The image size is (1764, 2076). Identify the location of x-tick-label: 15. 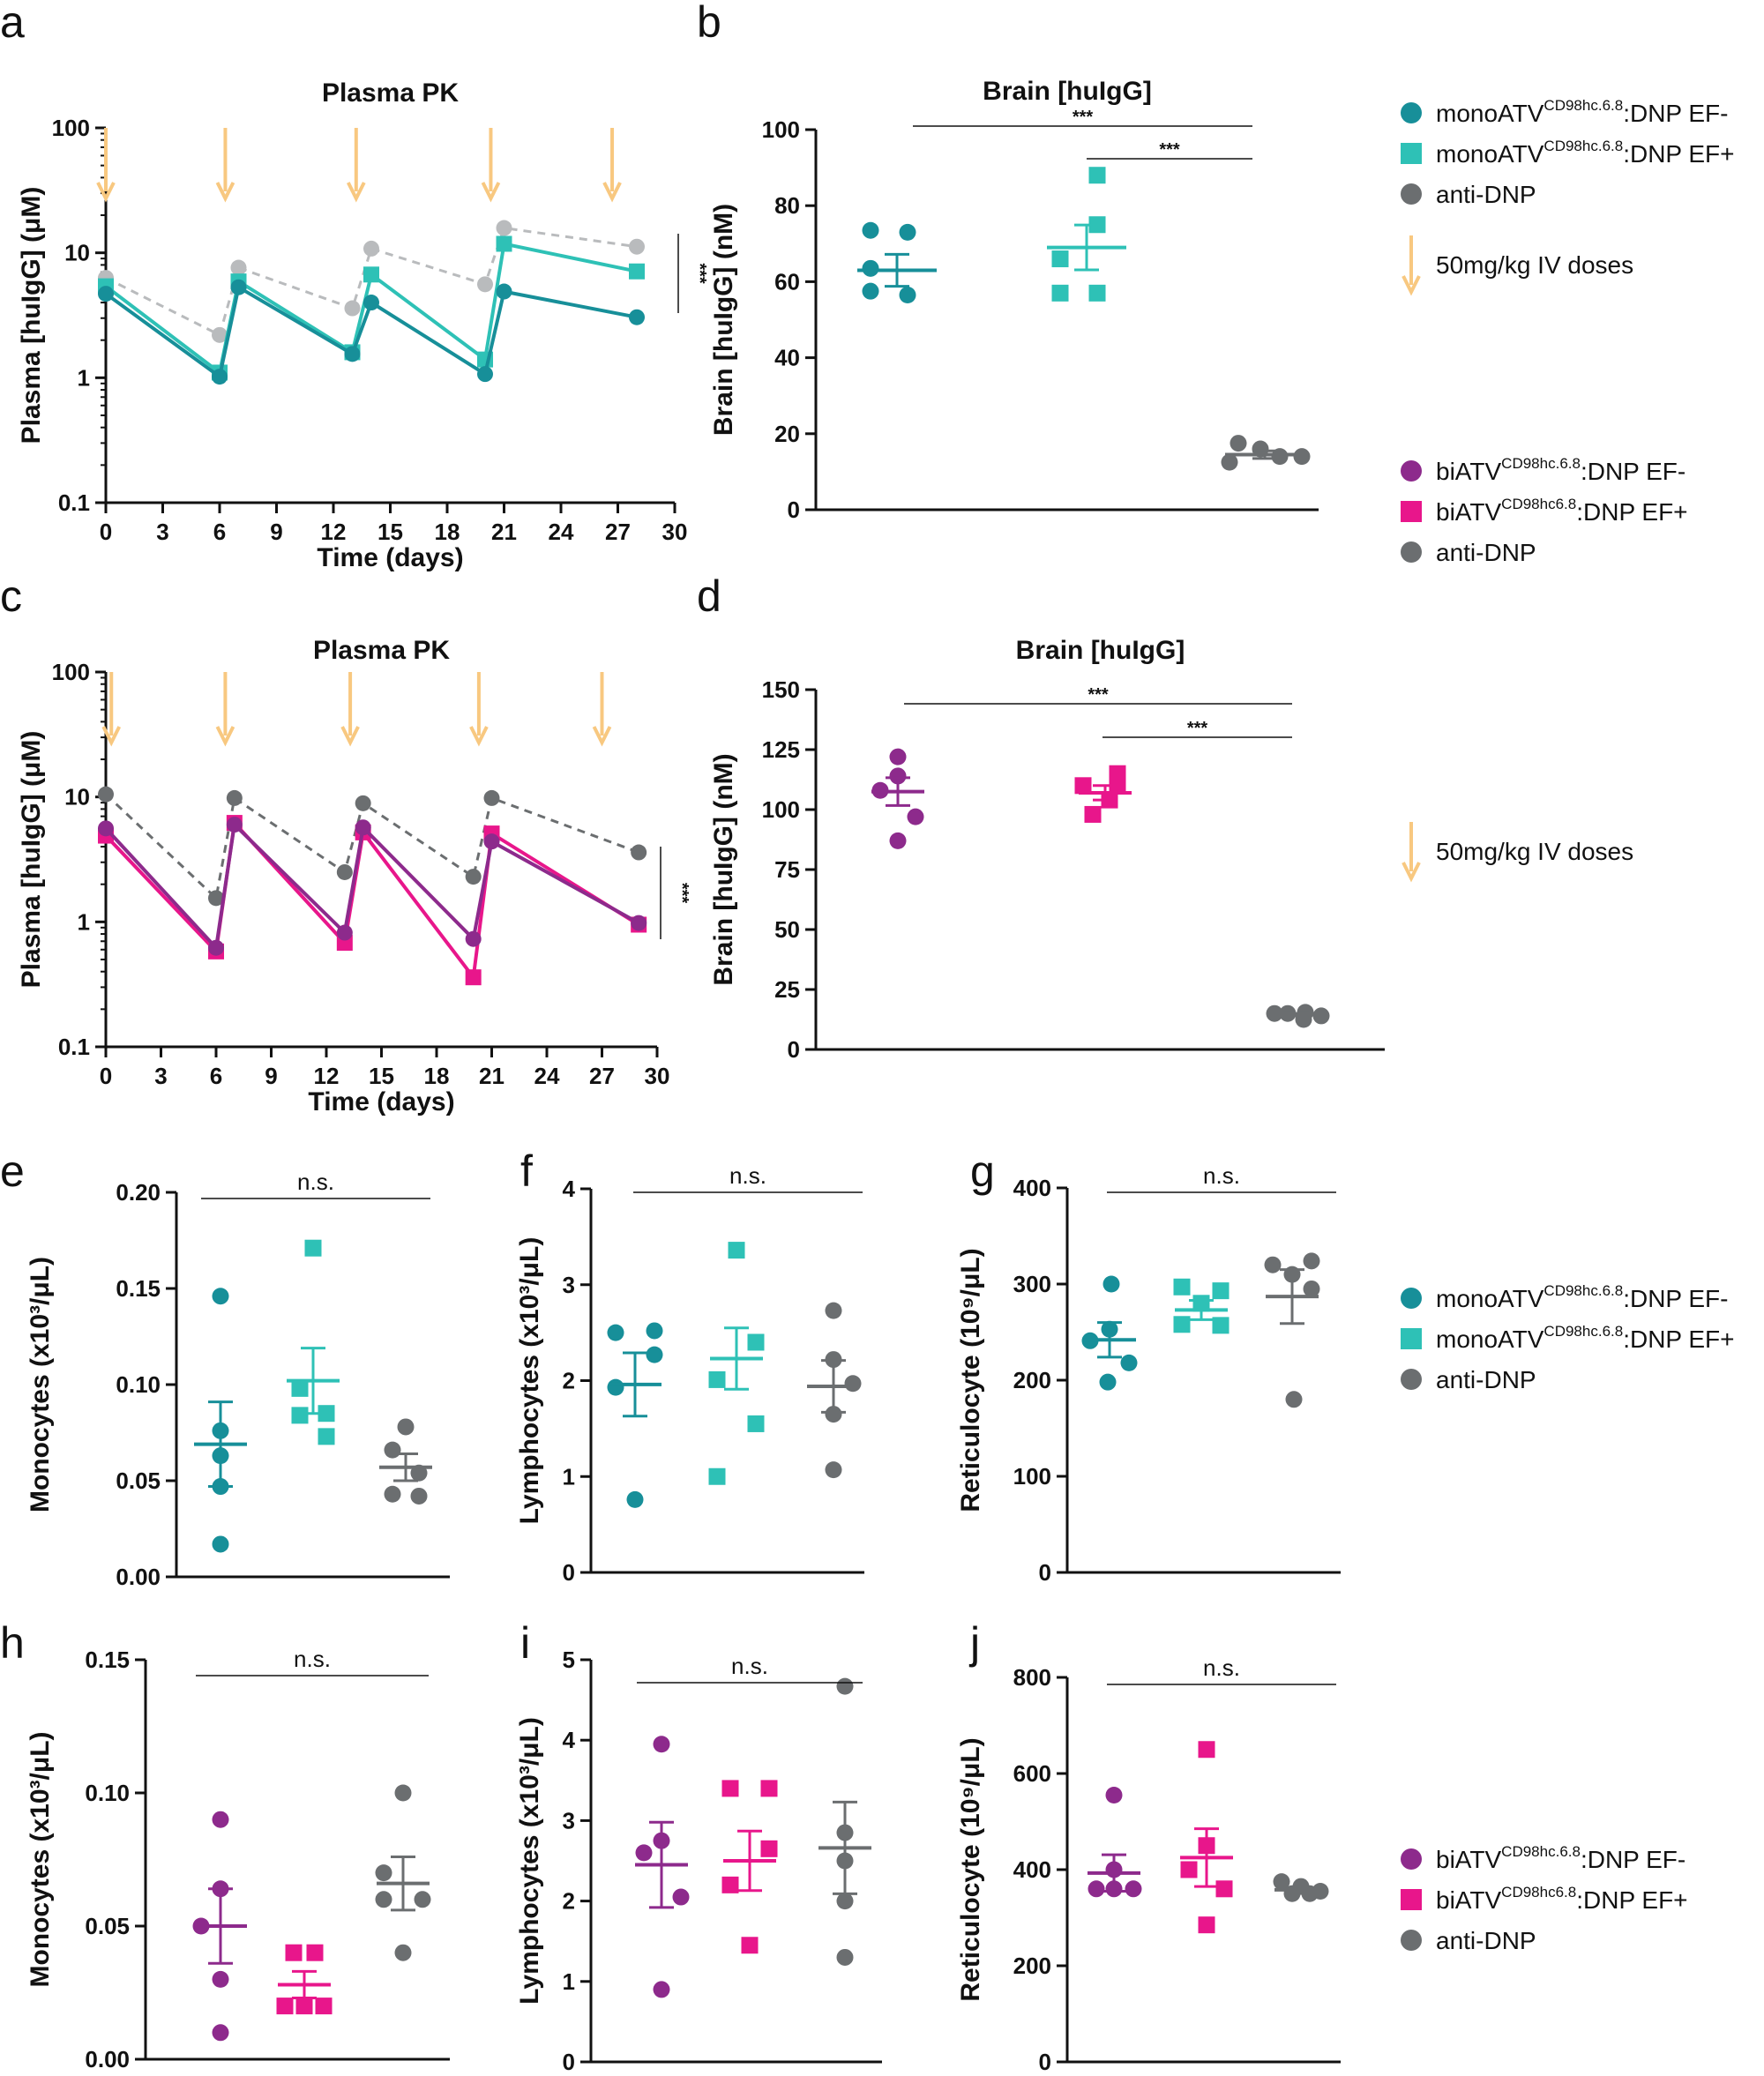
(381, 1076).